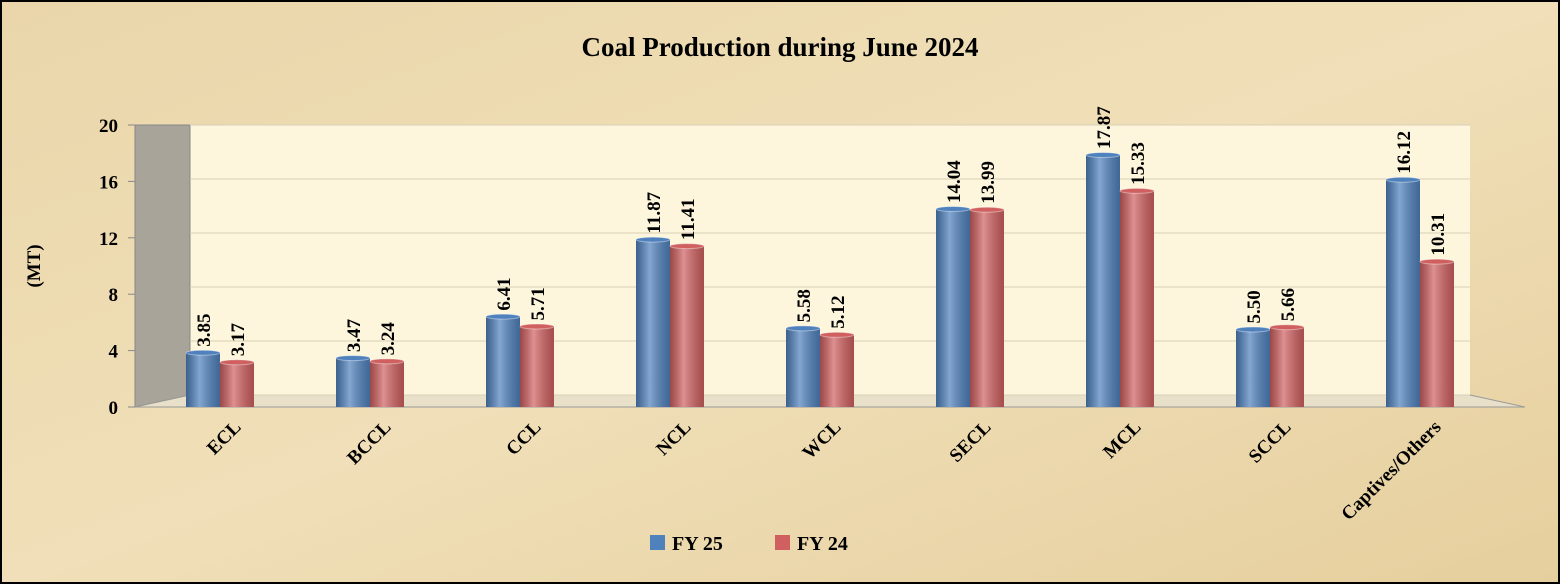 The height and width of the screenshot is (584, 1560). What do you see at coordinates (108, 182) in the screenshot?
I see `y-tick-label: 16` at bounding box center [108, 182].